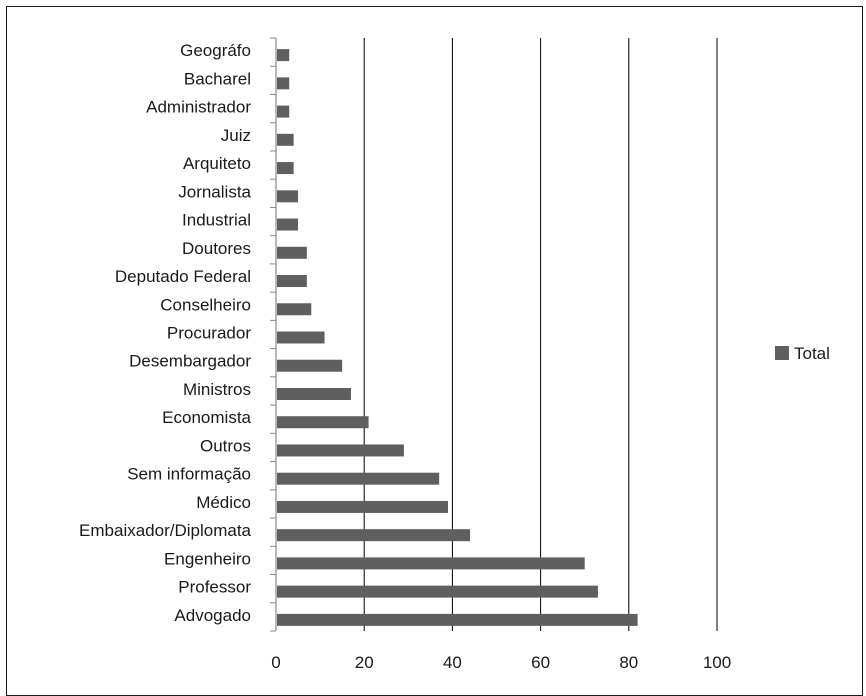 The height and width of the screenshot is (696, 866). What do you see at coordinates (437, 591) in the screenshot?
I see `bar-professor` at bounding box center [437, 591].